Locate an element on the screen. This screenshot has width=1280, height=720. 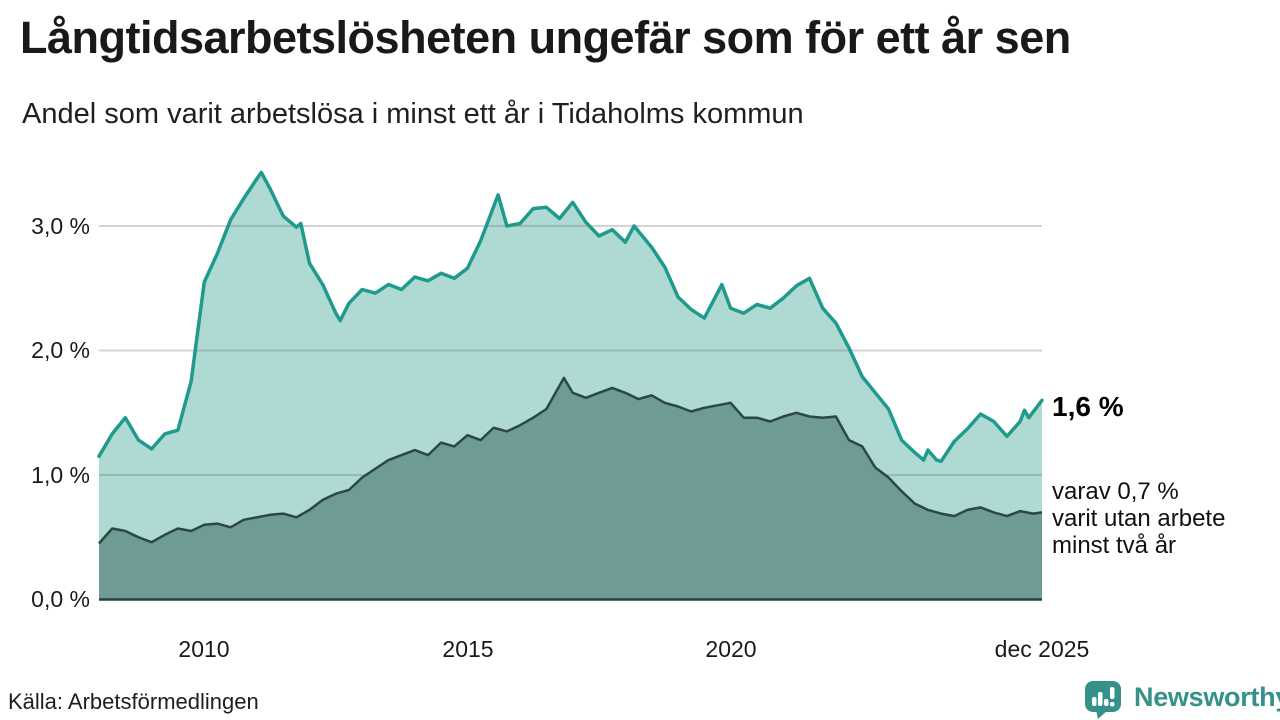
x-axis-tick-2015: 2015 is located at coordinates (468, 649).